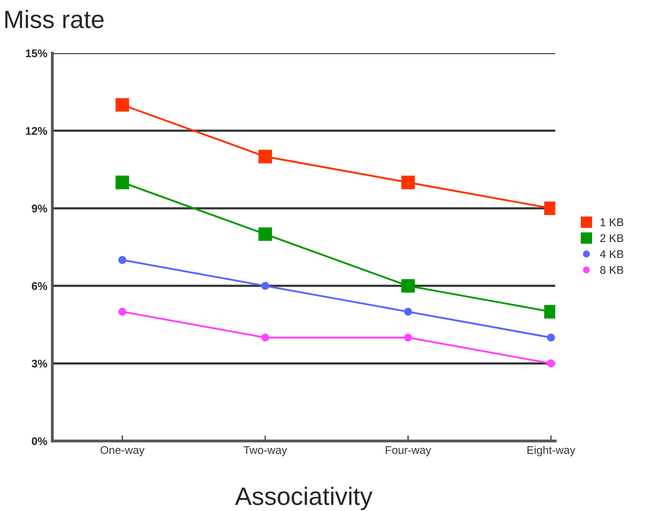 The height and width of the screenshot is (511, 654). Describe the element at coordinates (37, 130) in the screenshot. I see `y-tick-label: 12%` at that location.